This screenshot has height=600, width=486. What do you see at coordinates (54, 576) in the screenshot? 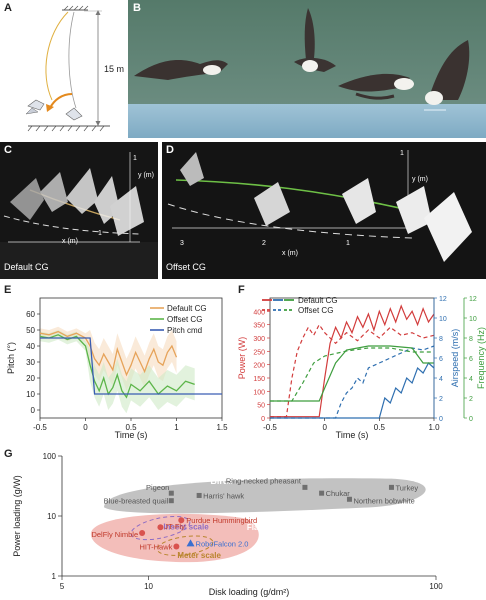
I see `y-tick-label: 1` at bounding box center [54, 576].